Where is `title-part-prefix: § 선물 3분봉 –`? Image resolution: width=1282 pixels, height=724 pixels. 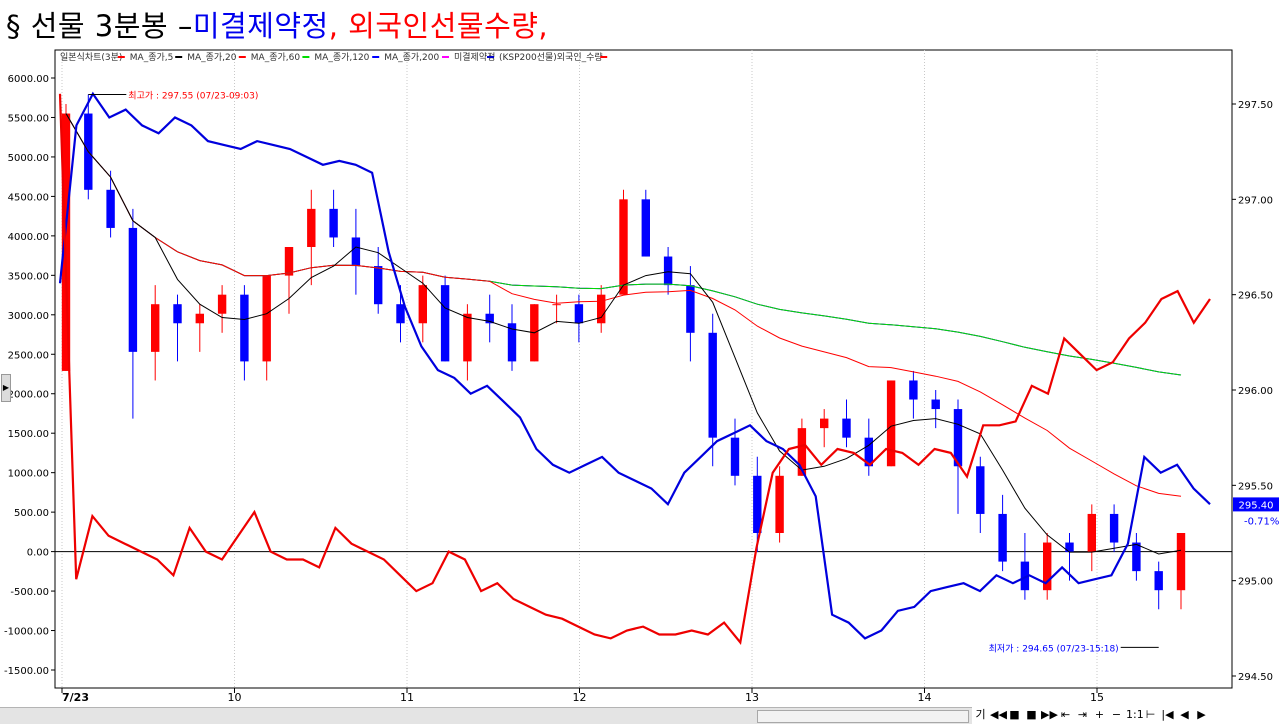 title-part-prefix: § 선물 3분봉 – is located at coordinates (99, 26).